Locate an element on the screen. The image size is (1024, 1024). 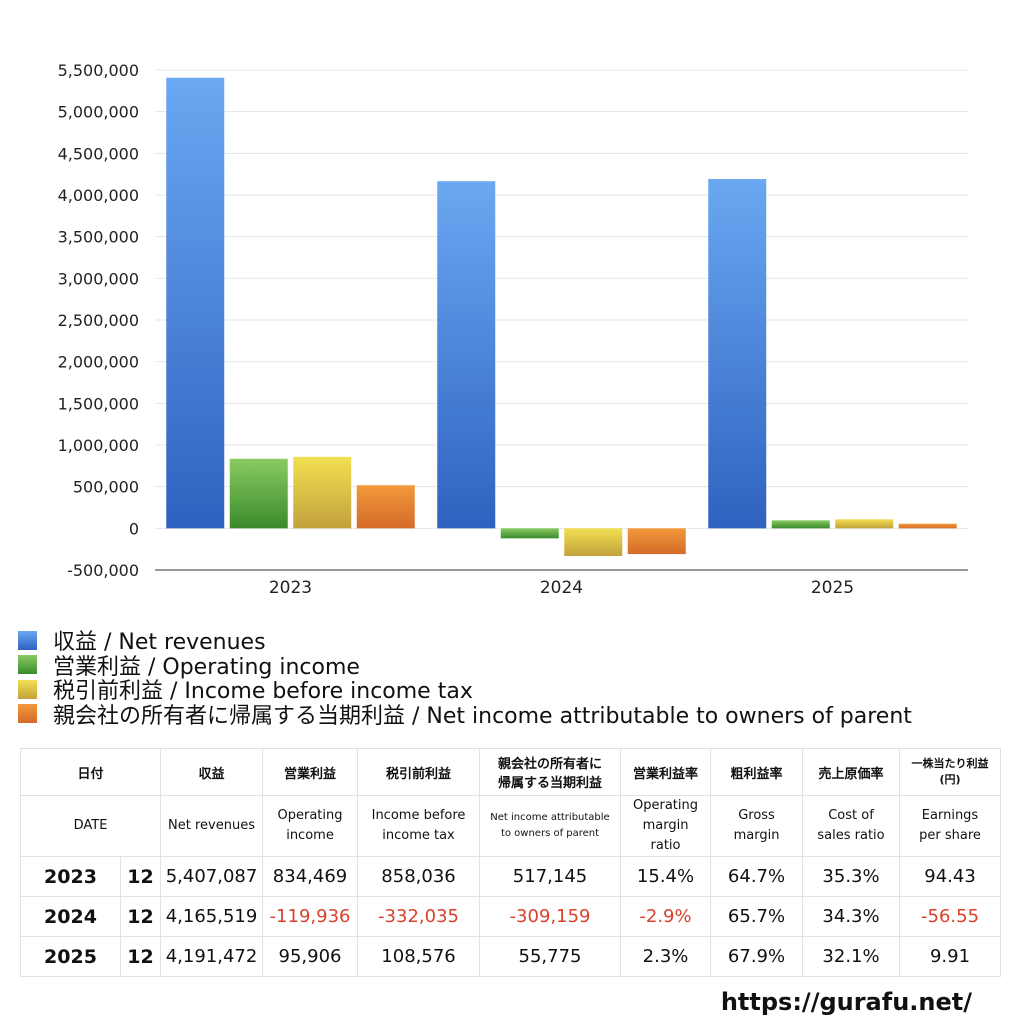
th-operating-income-en-line2: income is located at coordinates (310, 835).